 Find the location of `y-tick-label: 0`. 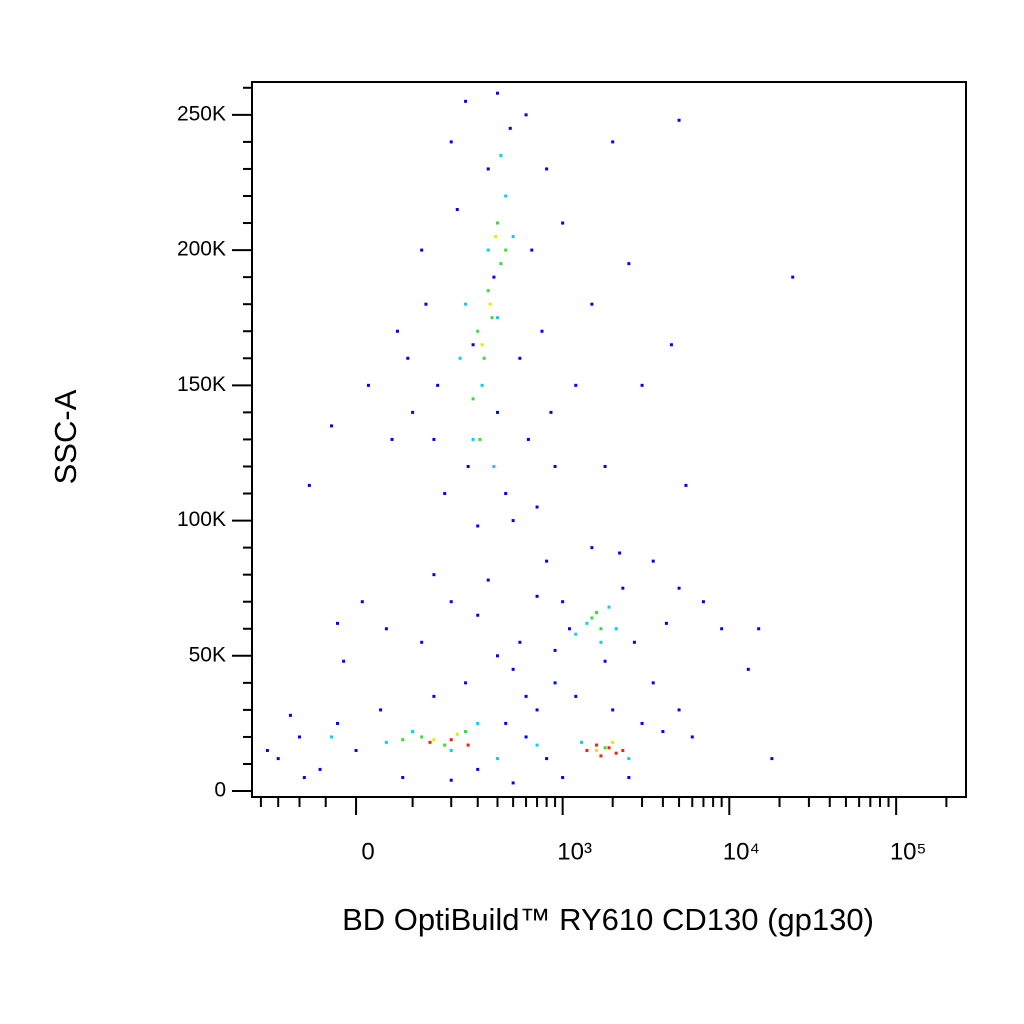

y-tick-label: 0 is located at coordinates (220, 790).